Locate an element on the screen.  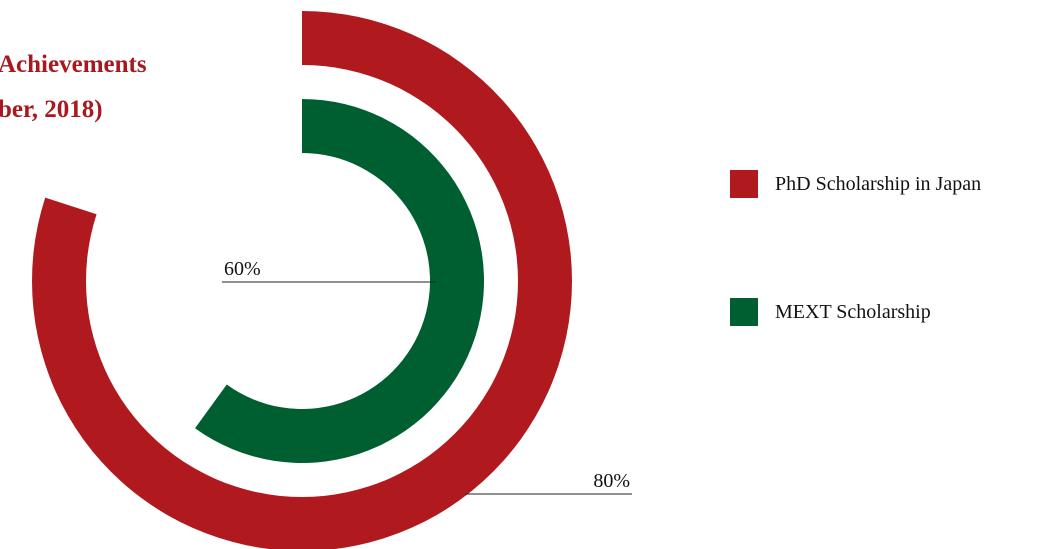
value-label: 60% is located at coordinates (242, 269).